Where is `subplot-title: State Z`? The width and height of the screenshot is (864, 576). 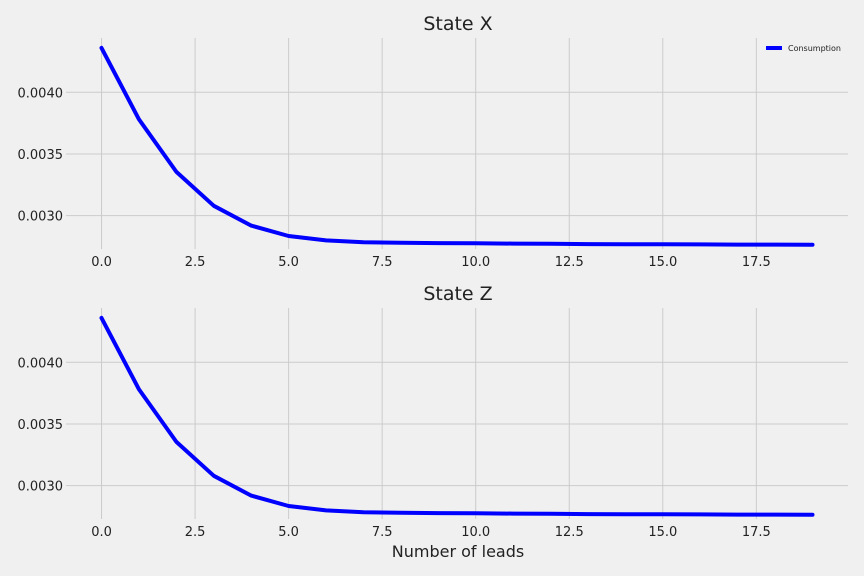 subplot-title: State Z is located at coordinates (457, 294).